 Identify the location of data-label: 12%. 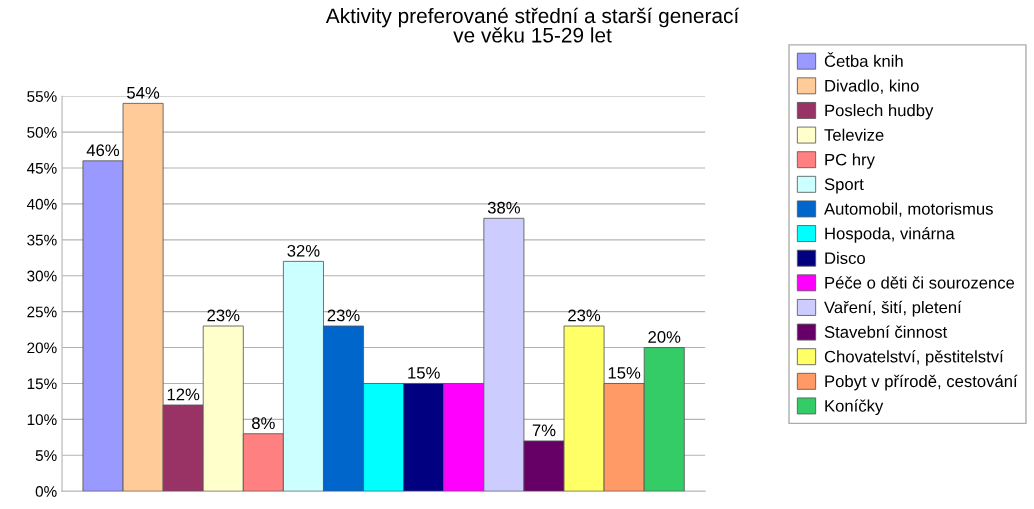
(183, 394).